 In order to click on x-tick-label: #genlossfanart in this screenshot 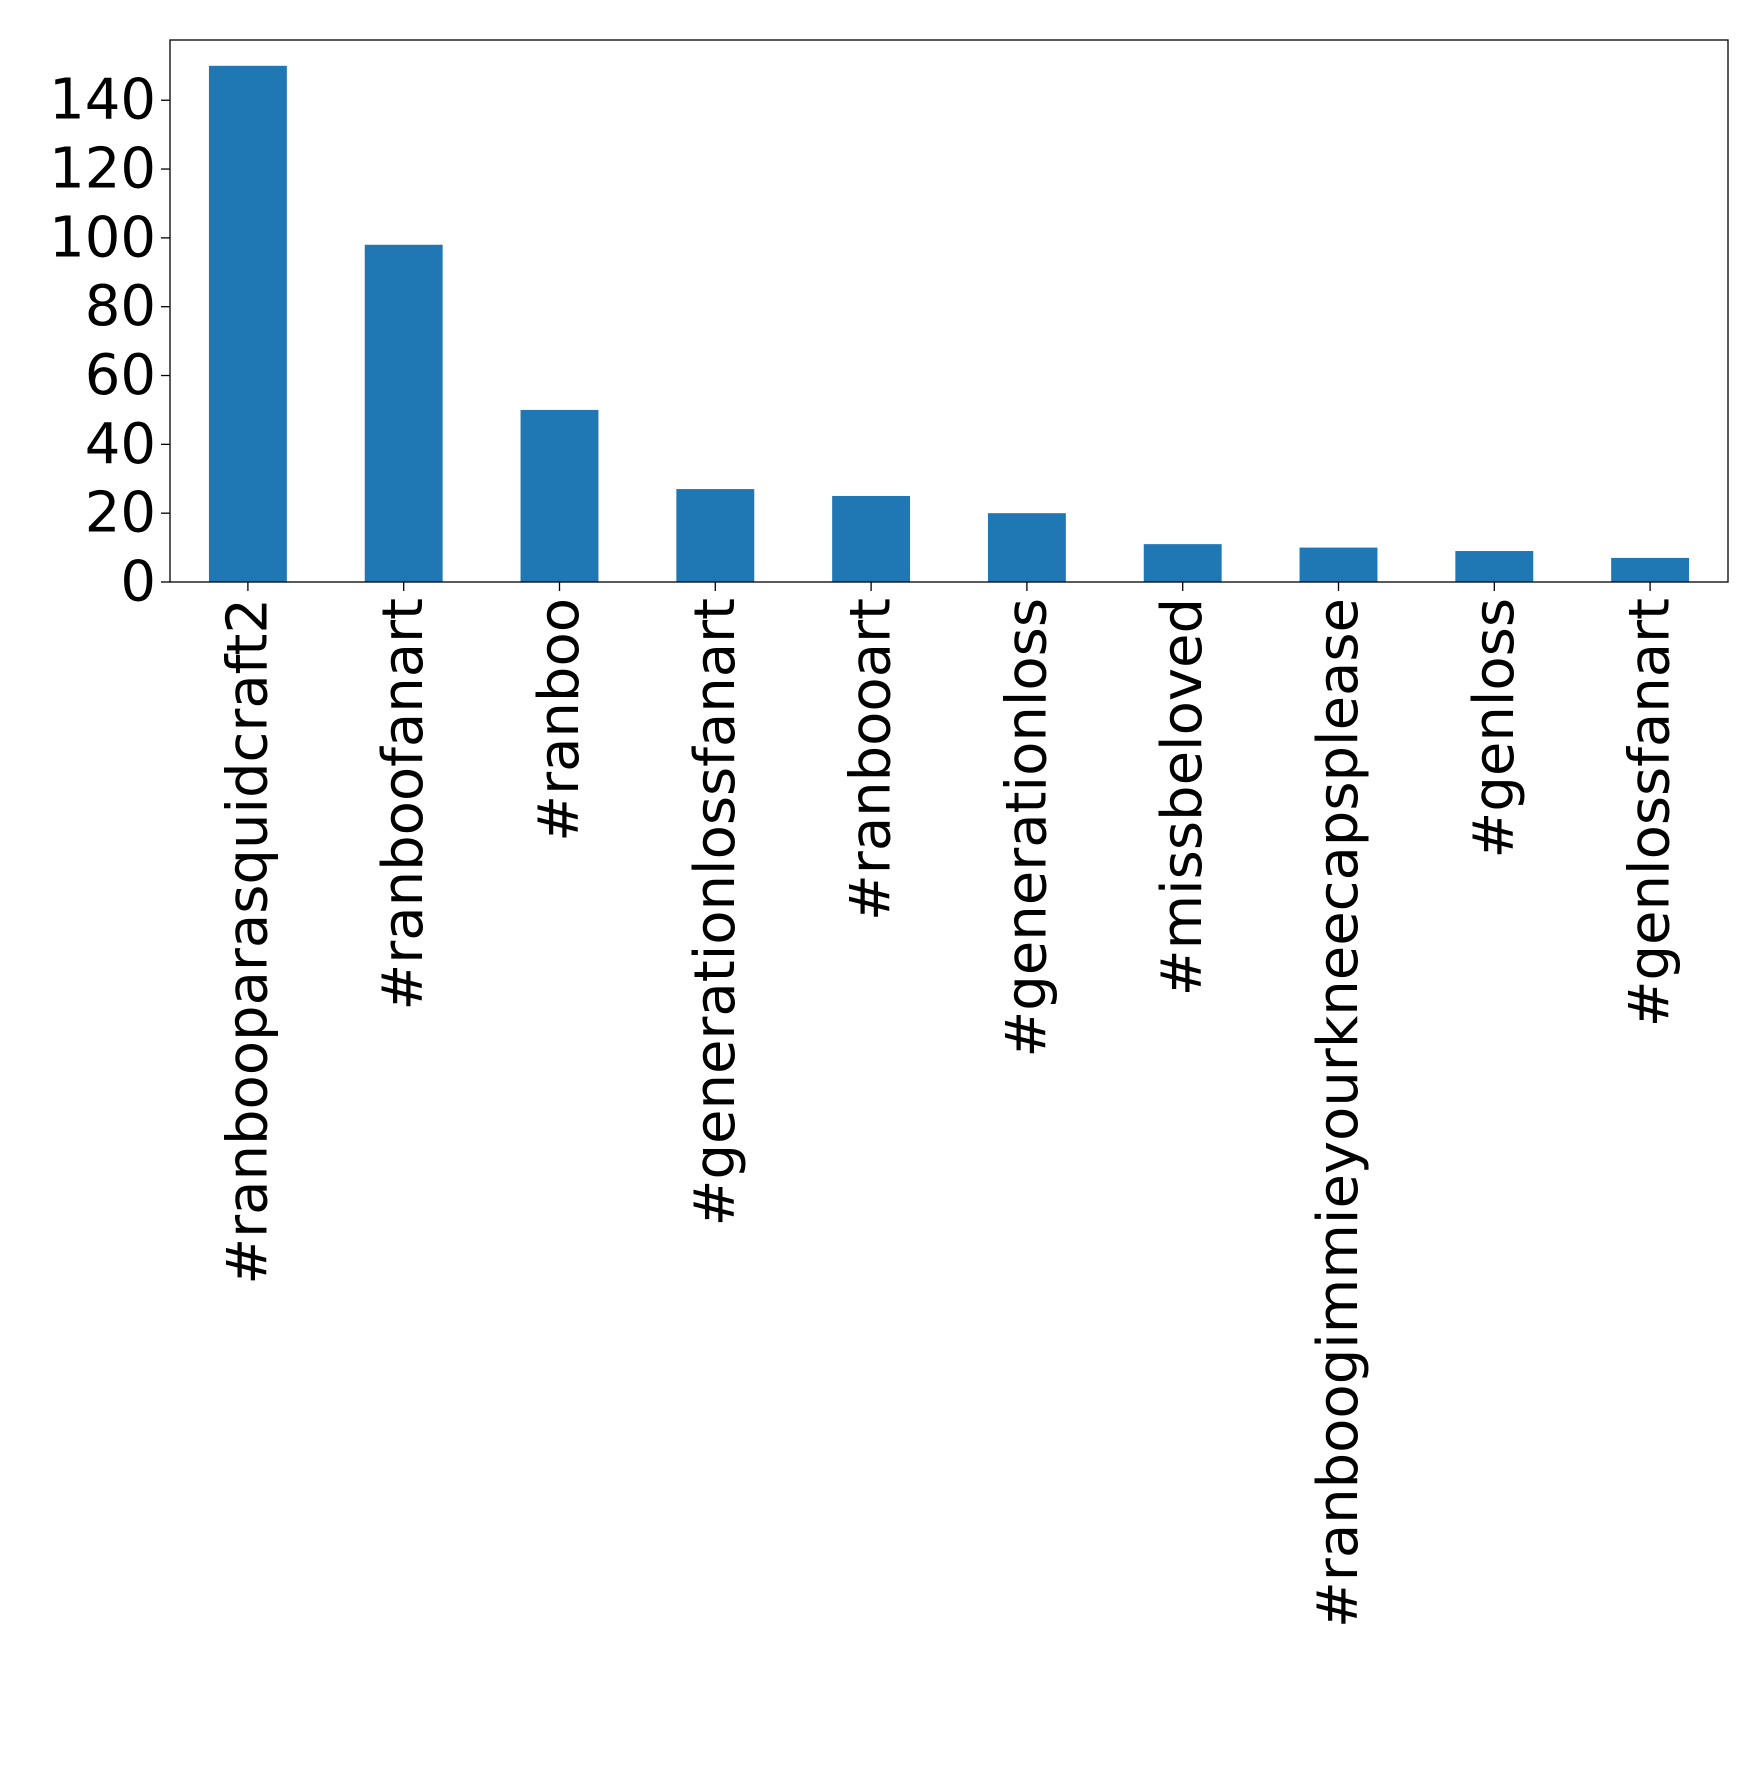, I will do `click(1650, 812)`.